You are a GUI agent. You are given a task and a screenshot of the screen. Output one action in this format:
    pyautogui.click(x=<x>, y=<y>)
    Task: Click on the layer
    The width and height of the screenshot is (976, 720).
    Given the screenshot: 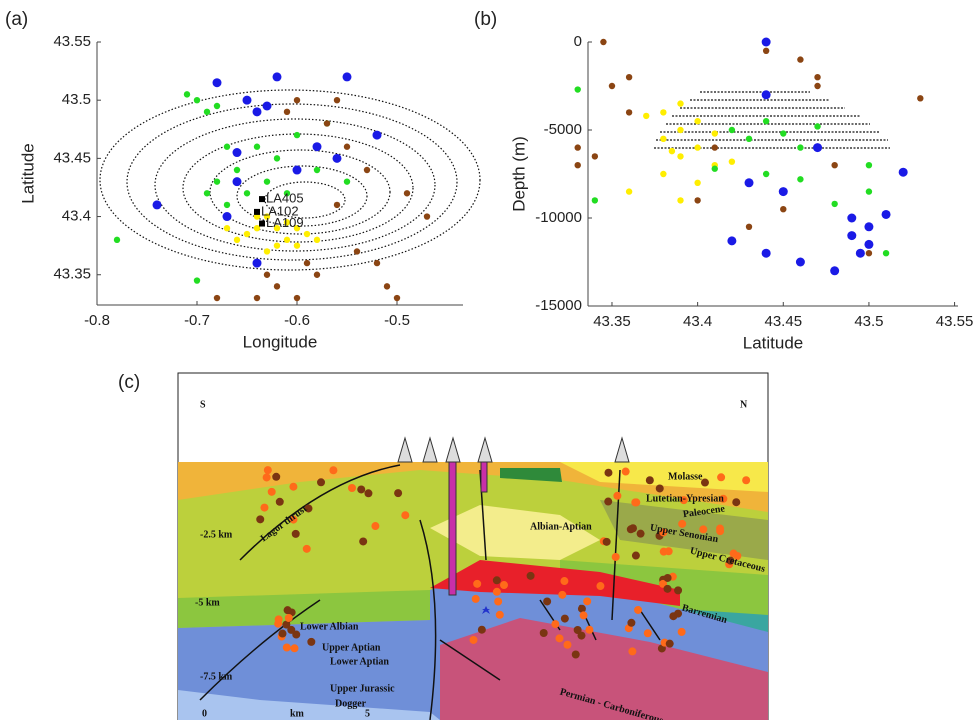 What is the action you would take?
    pyautogui.click(x=309, y=705)
    